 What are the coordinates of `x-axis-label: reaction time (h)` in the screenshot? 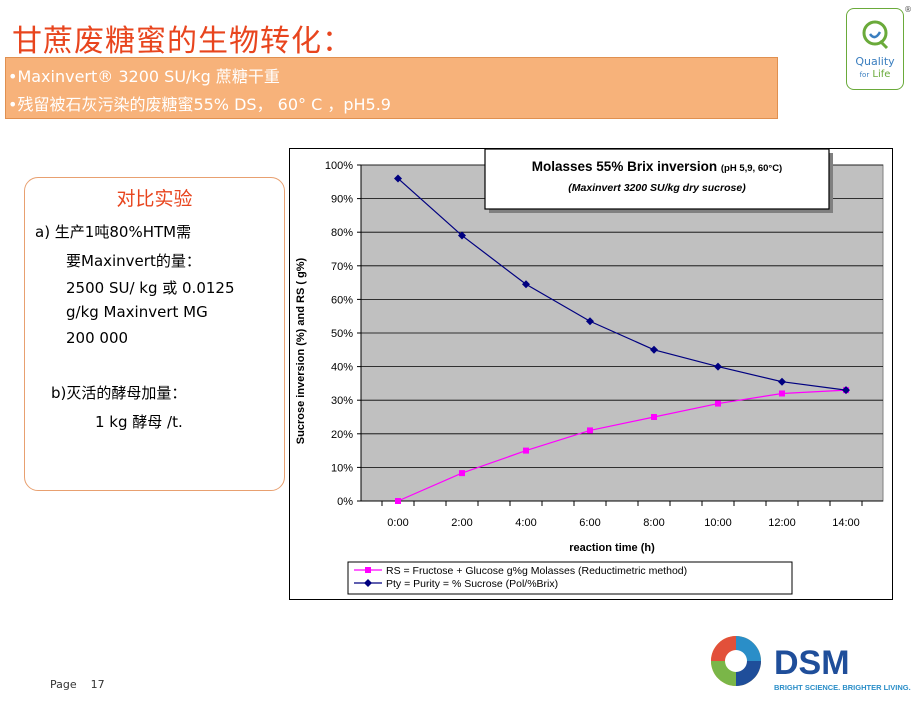 It's located at (612, 548).